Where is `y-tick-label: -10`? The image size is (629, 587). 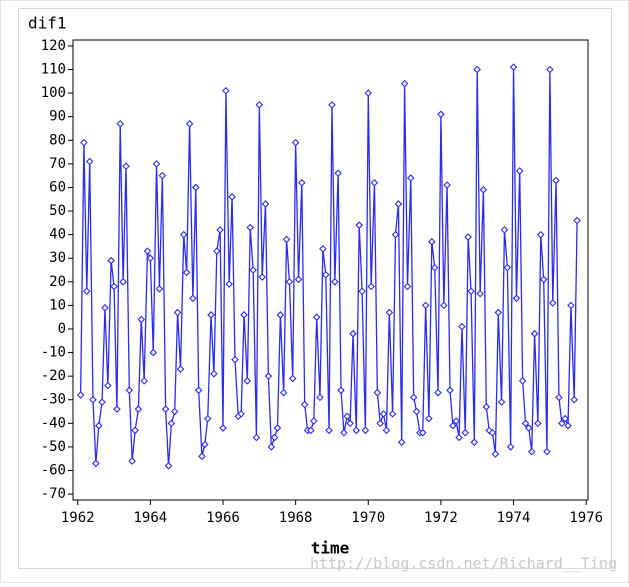
y-tick-label: -10 is located at coordinates (53, 353).